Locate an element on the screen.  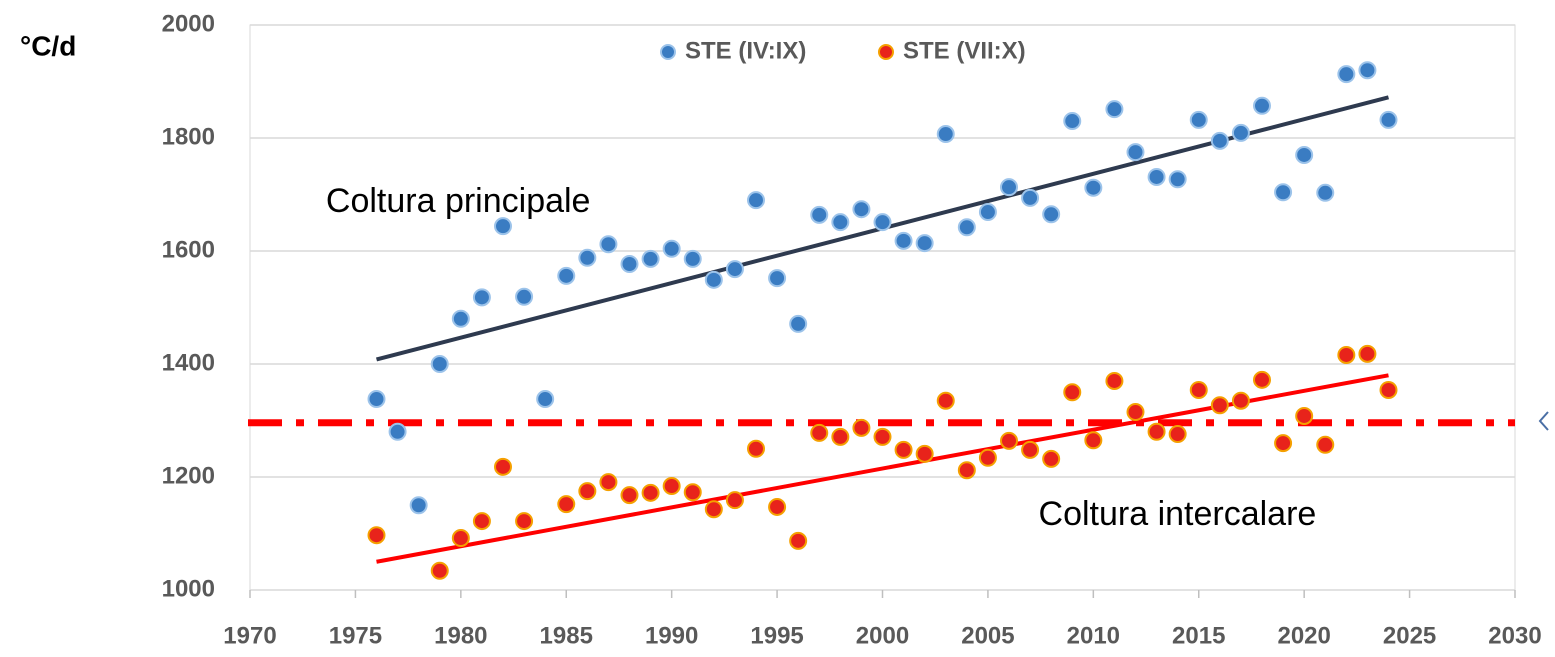
x-tick-label: 1995 is located at coordinates (776, 635).